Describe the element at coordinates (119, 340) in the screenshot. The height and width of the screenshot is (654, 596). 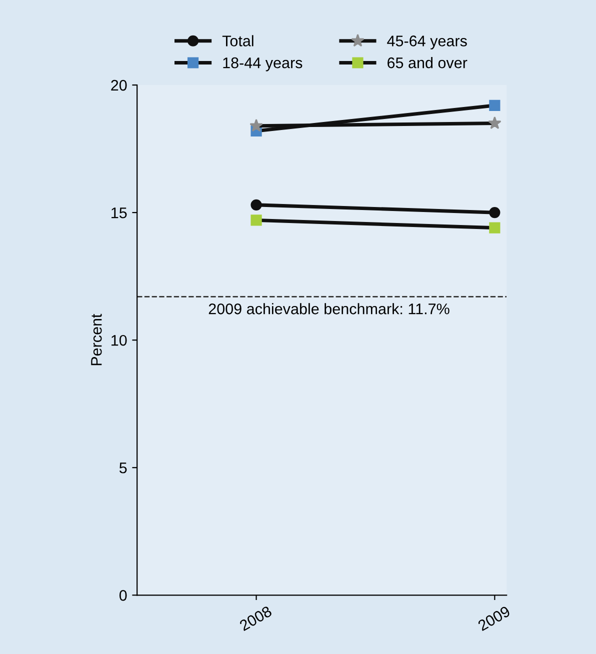
I see `y-tick-label: 10` at that location.